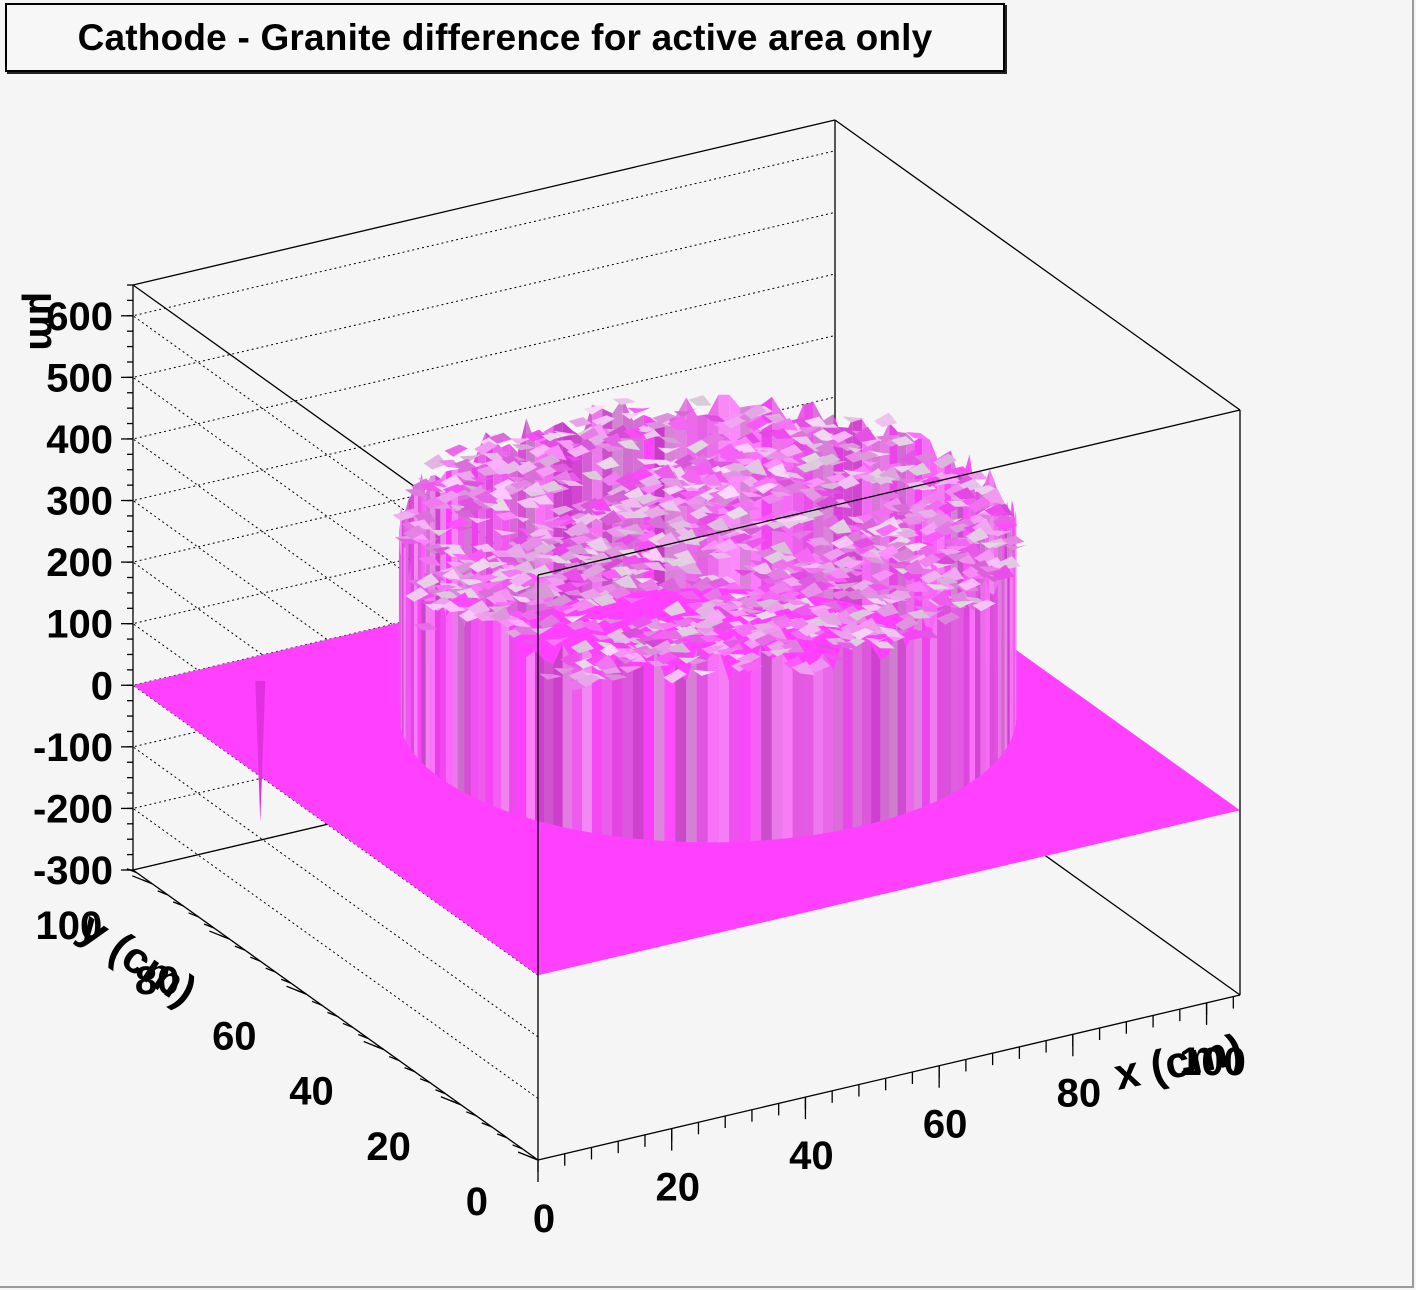 This screenshot has height=1290, width=1416. I want to click on frame-edge, so click(889, 1077).